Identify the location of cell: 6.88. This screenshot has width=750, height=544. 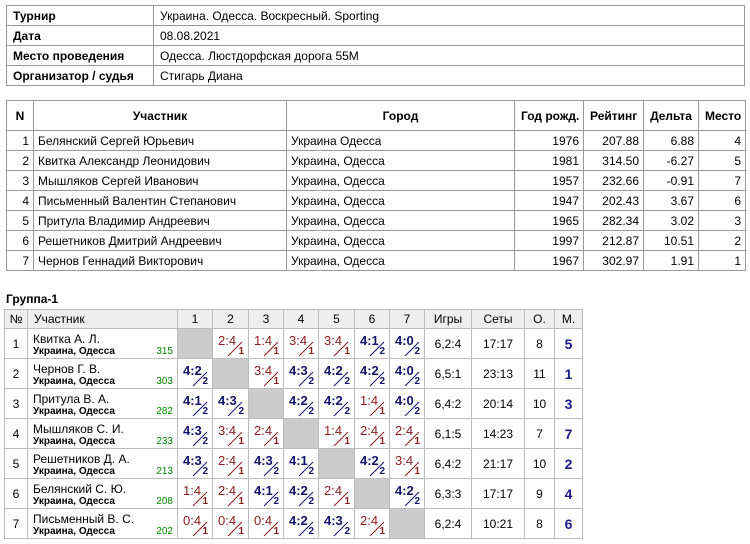
(671, 140).